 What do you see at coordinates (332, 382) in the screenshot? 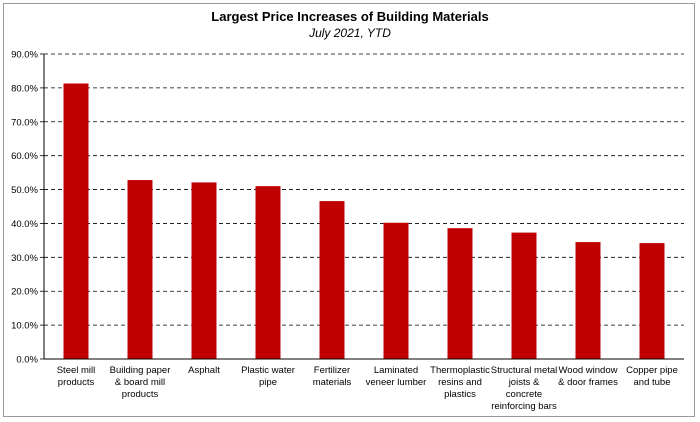
I see `x-category-label-line: materials` at bounding box center [332, 382].